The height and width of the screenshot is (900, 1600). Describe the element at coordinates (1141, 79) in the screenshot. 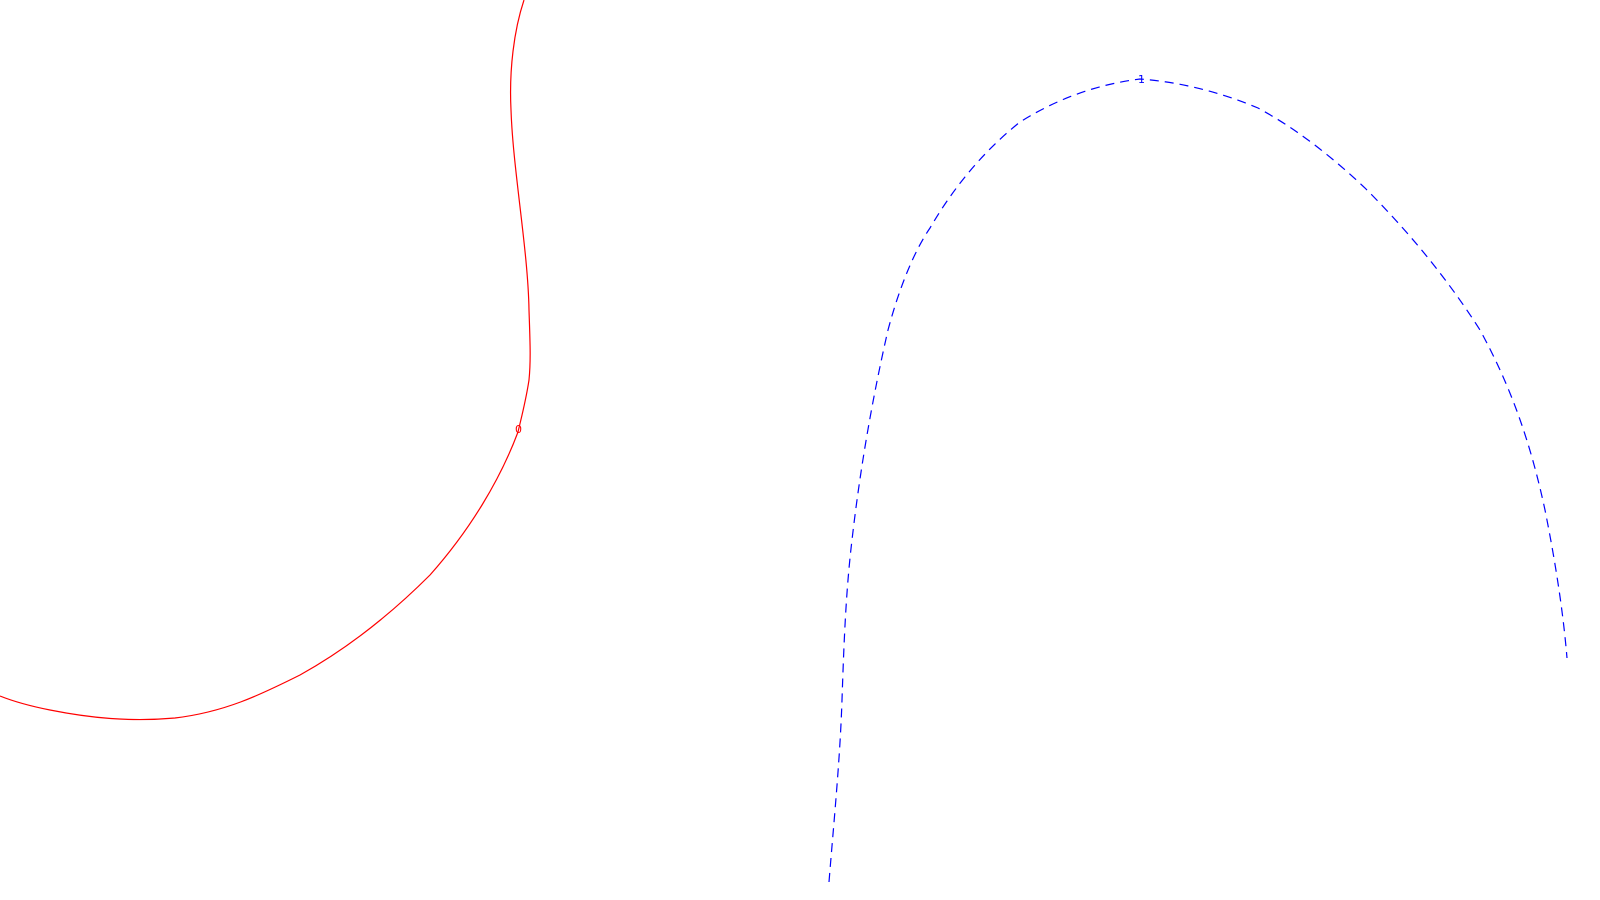

I see `contour-label-level-1: 1` at that location.